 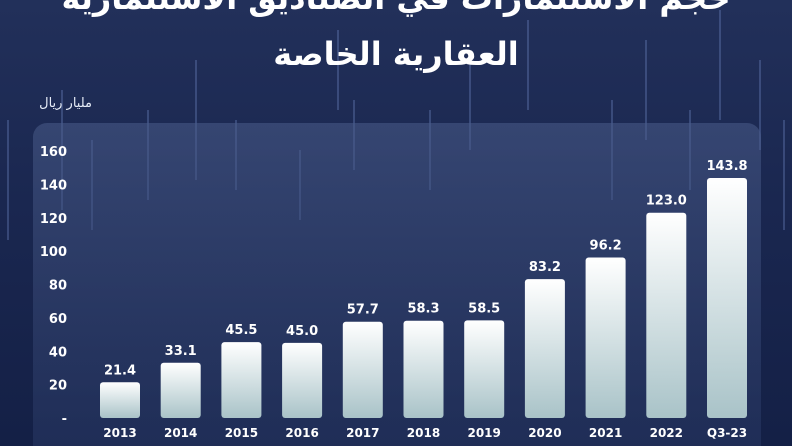 I want to click on bar-2021, so click(x=605, y=337).